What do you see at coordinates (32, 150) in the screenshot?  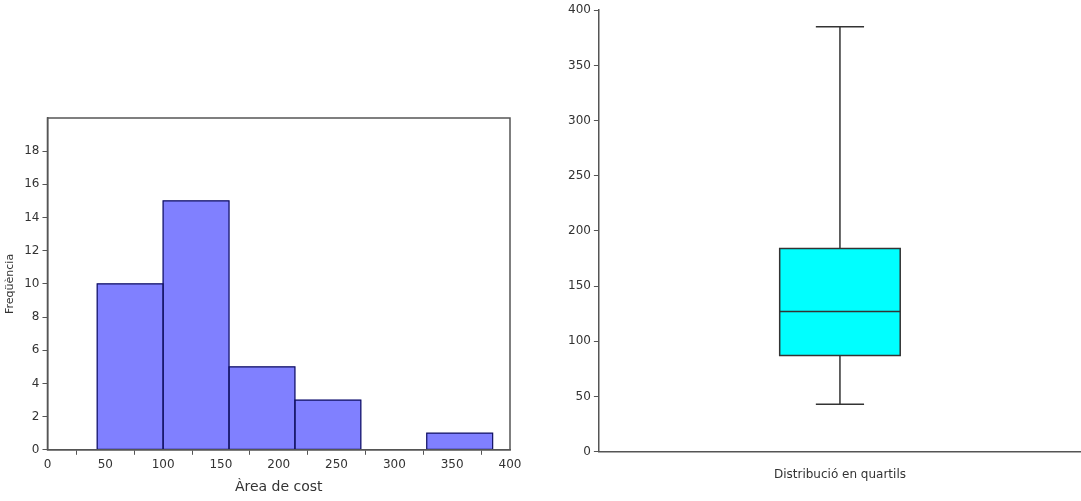 I see `y-tick-label: 18` at bounding box center [32, 150].